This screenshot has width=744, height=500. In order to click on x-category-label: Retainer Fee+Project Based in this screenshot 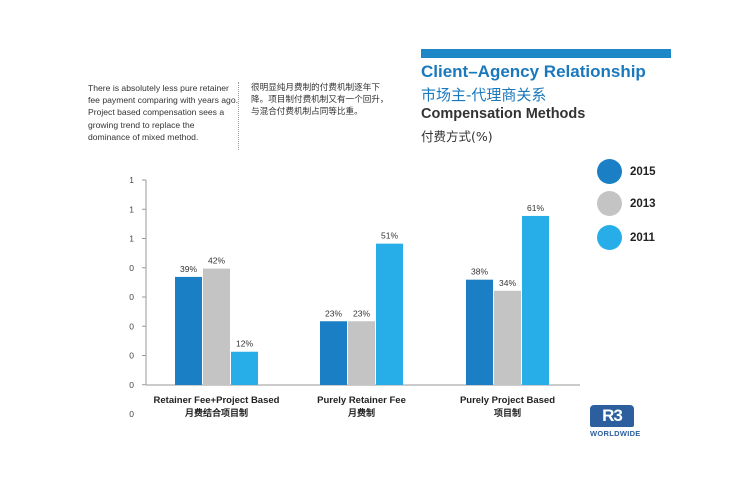, I will do `click(217, 400)`.